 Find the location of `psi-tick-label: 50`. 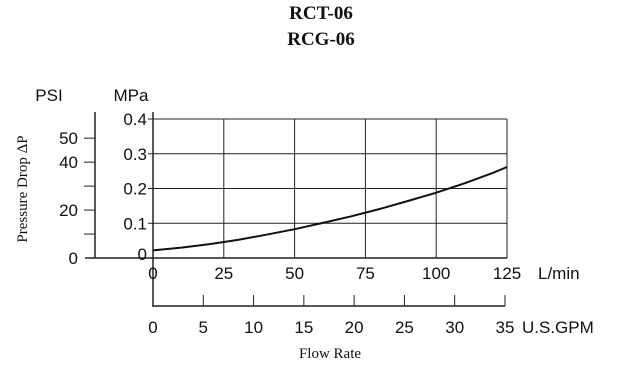

psi-tick-label: 50 is located at coordinates (68, 138).